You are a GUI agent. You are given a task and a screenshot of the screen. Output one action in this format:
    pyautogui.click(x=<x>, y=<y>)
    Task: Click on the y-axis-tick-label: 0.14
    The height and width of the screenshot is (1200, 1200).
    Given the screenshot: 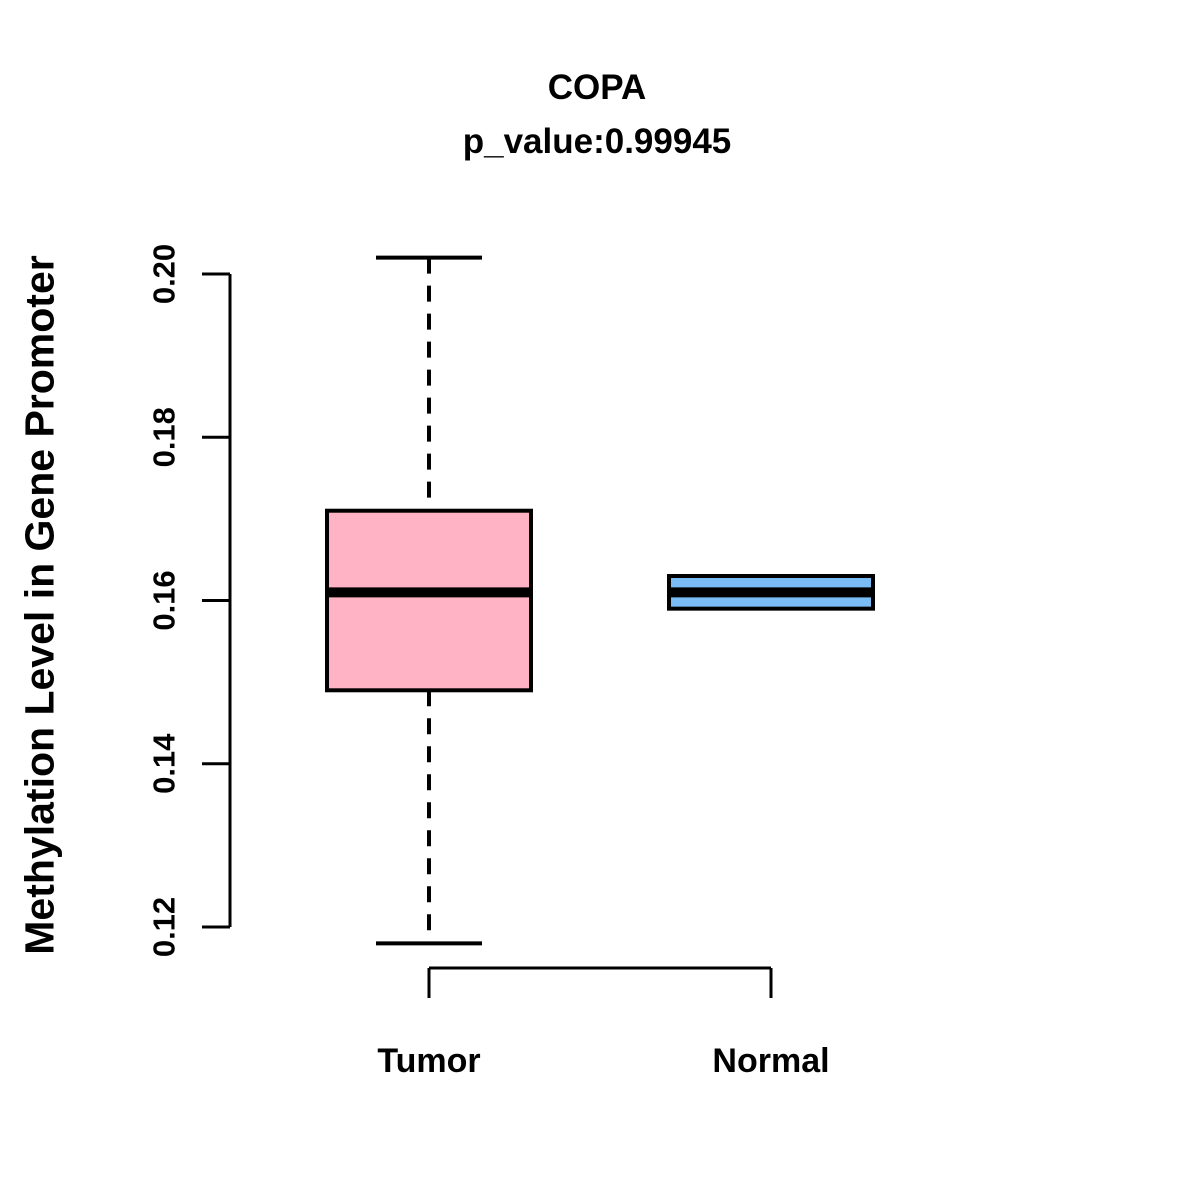 What is the action you would take?
    pyautogui.click(x=164, y=763)
    